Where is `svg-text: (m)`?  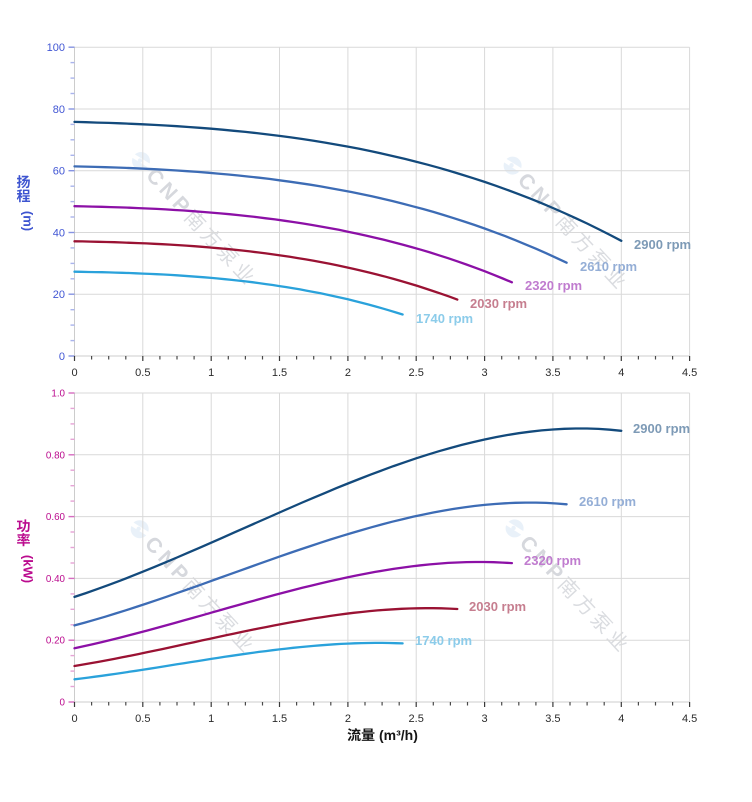 svg-text: (m) is located at coordinates (28, 221).